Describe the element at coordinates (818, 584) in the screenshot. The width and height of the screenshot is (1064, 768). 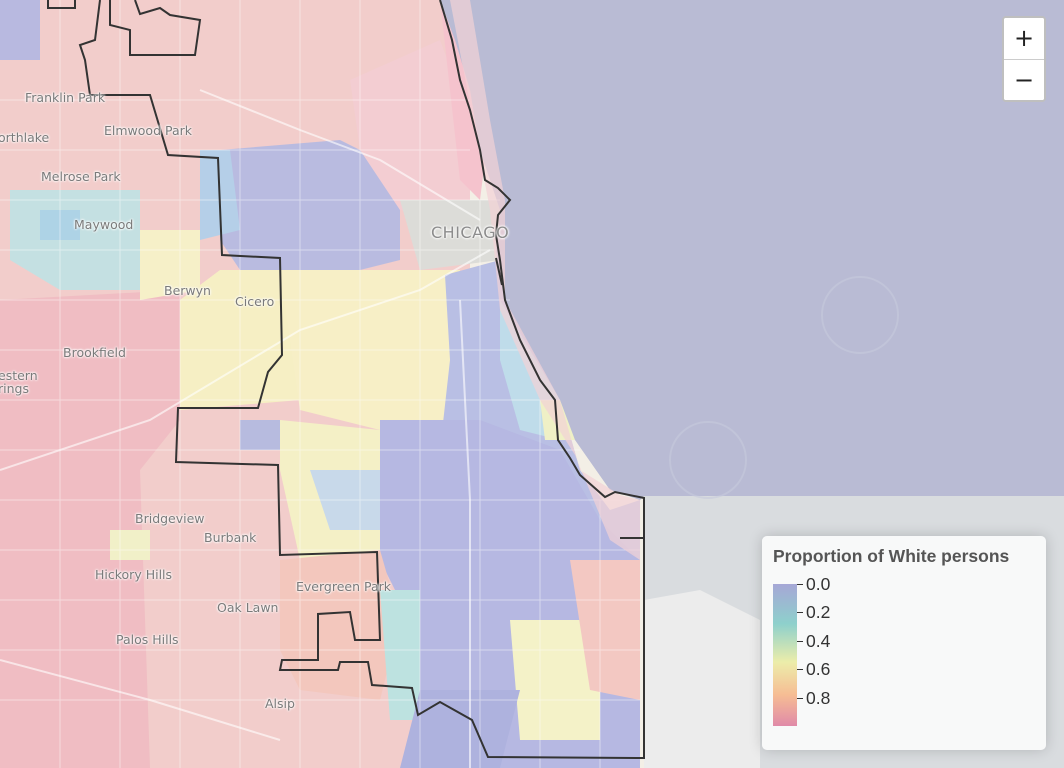
I see `legend-tick-label: 0.0` at that location.